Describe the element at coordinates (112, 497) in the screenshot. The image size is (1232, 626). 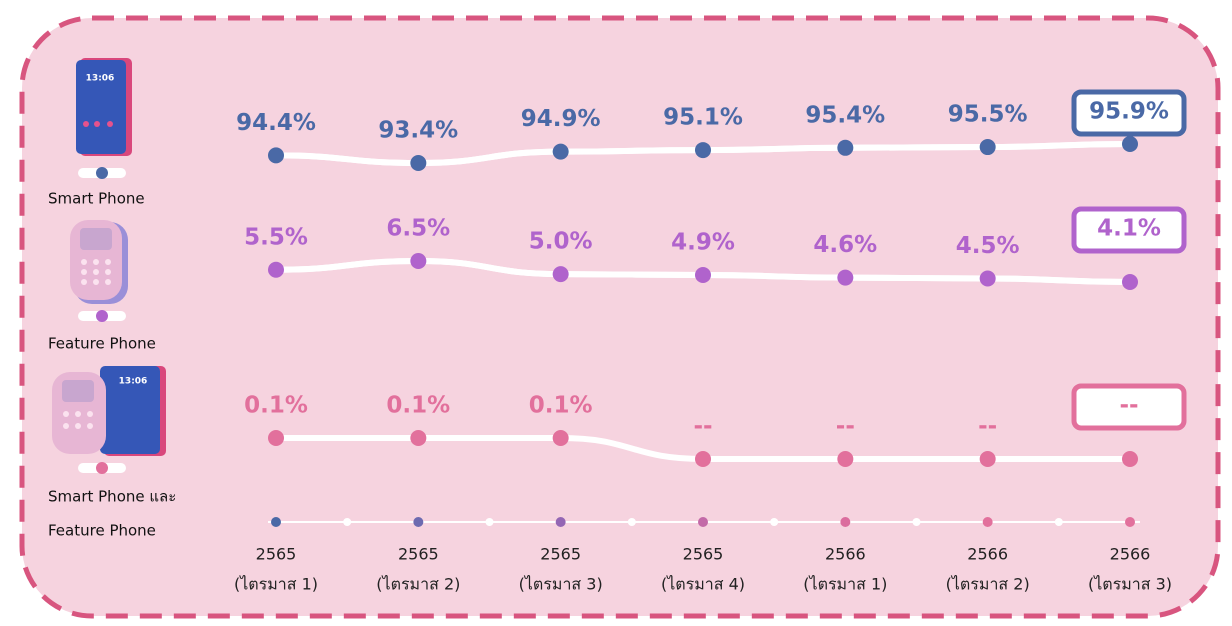
I see `series-name: Smart Phone และ` at that location.